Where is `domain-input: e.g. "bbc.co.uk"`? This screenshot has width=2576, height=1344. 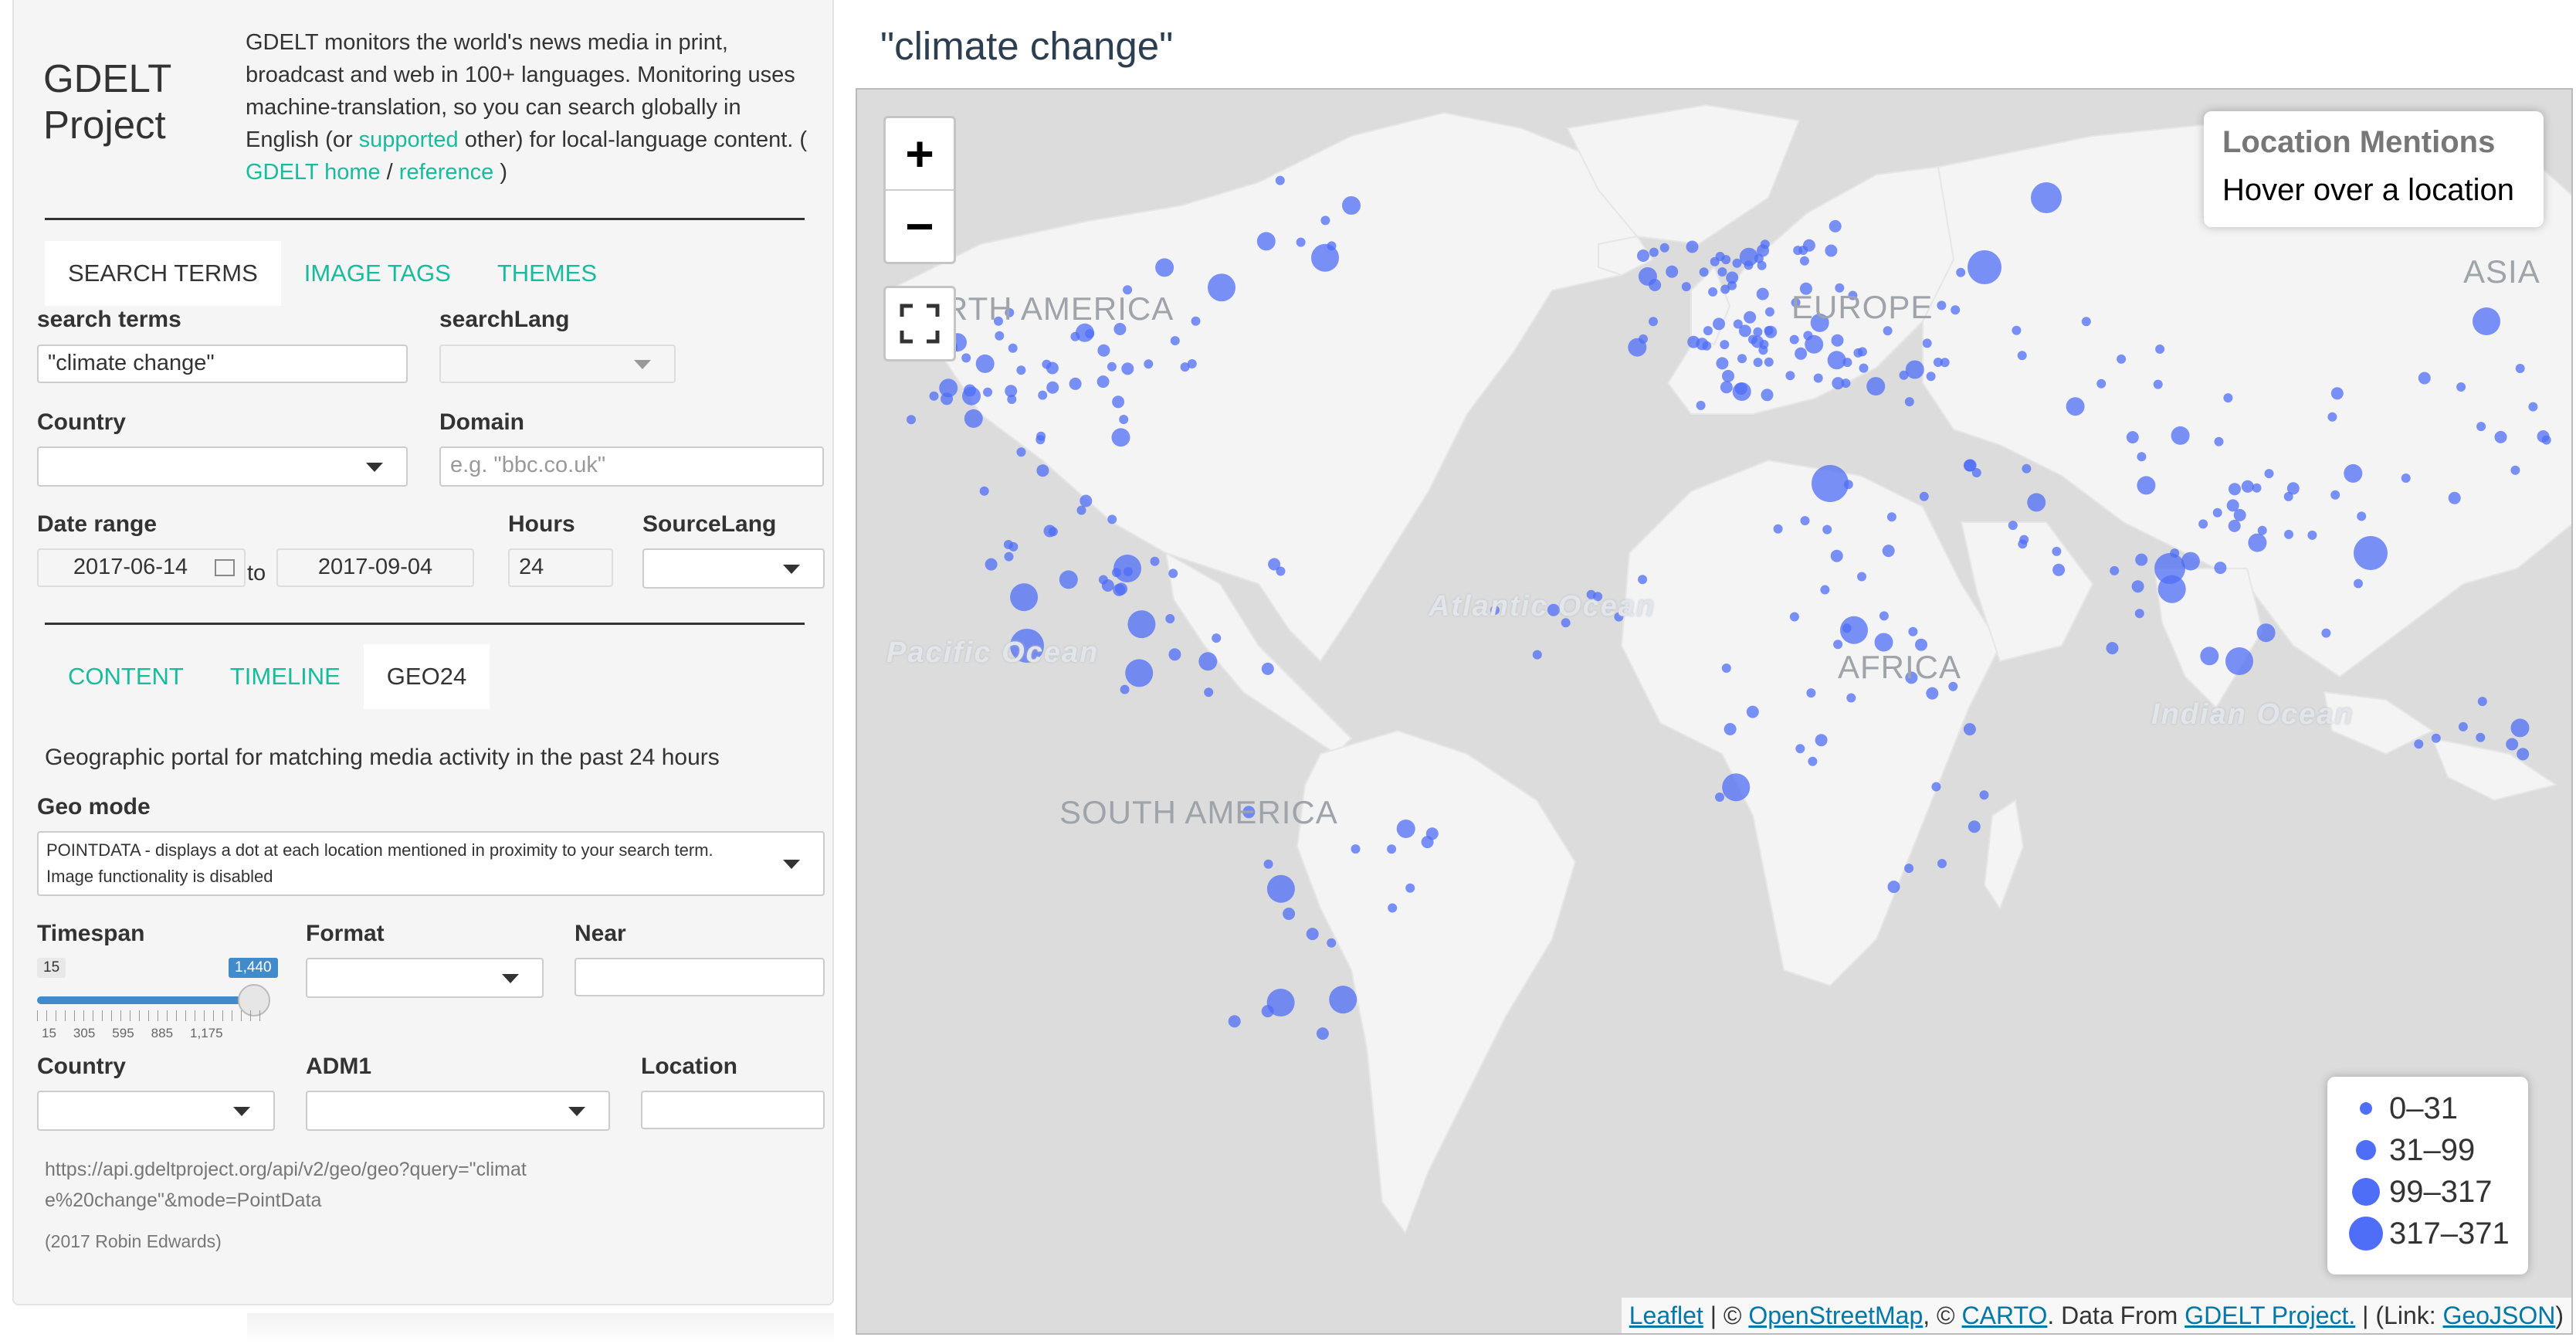
domain-input: e.g. "bbc.co.uk" is located at coordinates (631, 466).